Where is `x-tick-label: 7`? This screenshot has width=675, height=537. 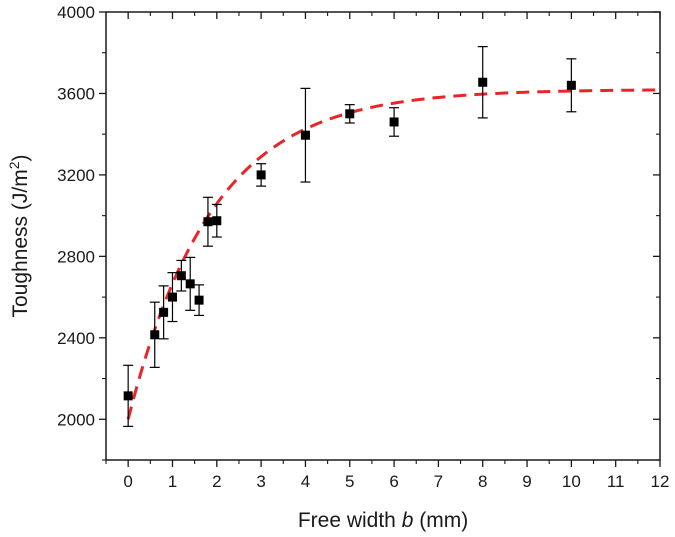 x-tick-label: 7 is located at coordinates (438, 481).